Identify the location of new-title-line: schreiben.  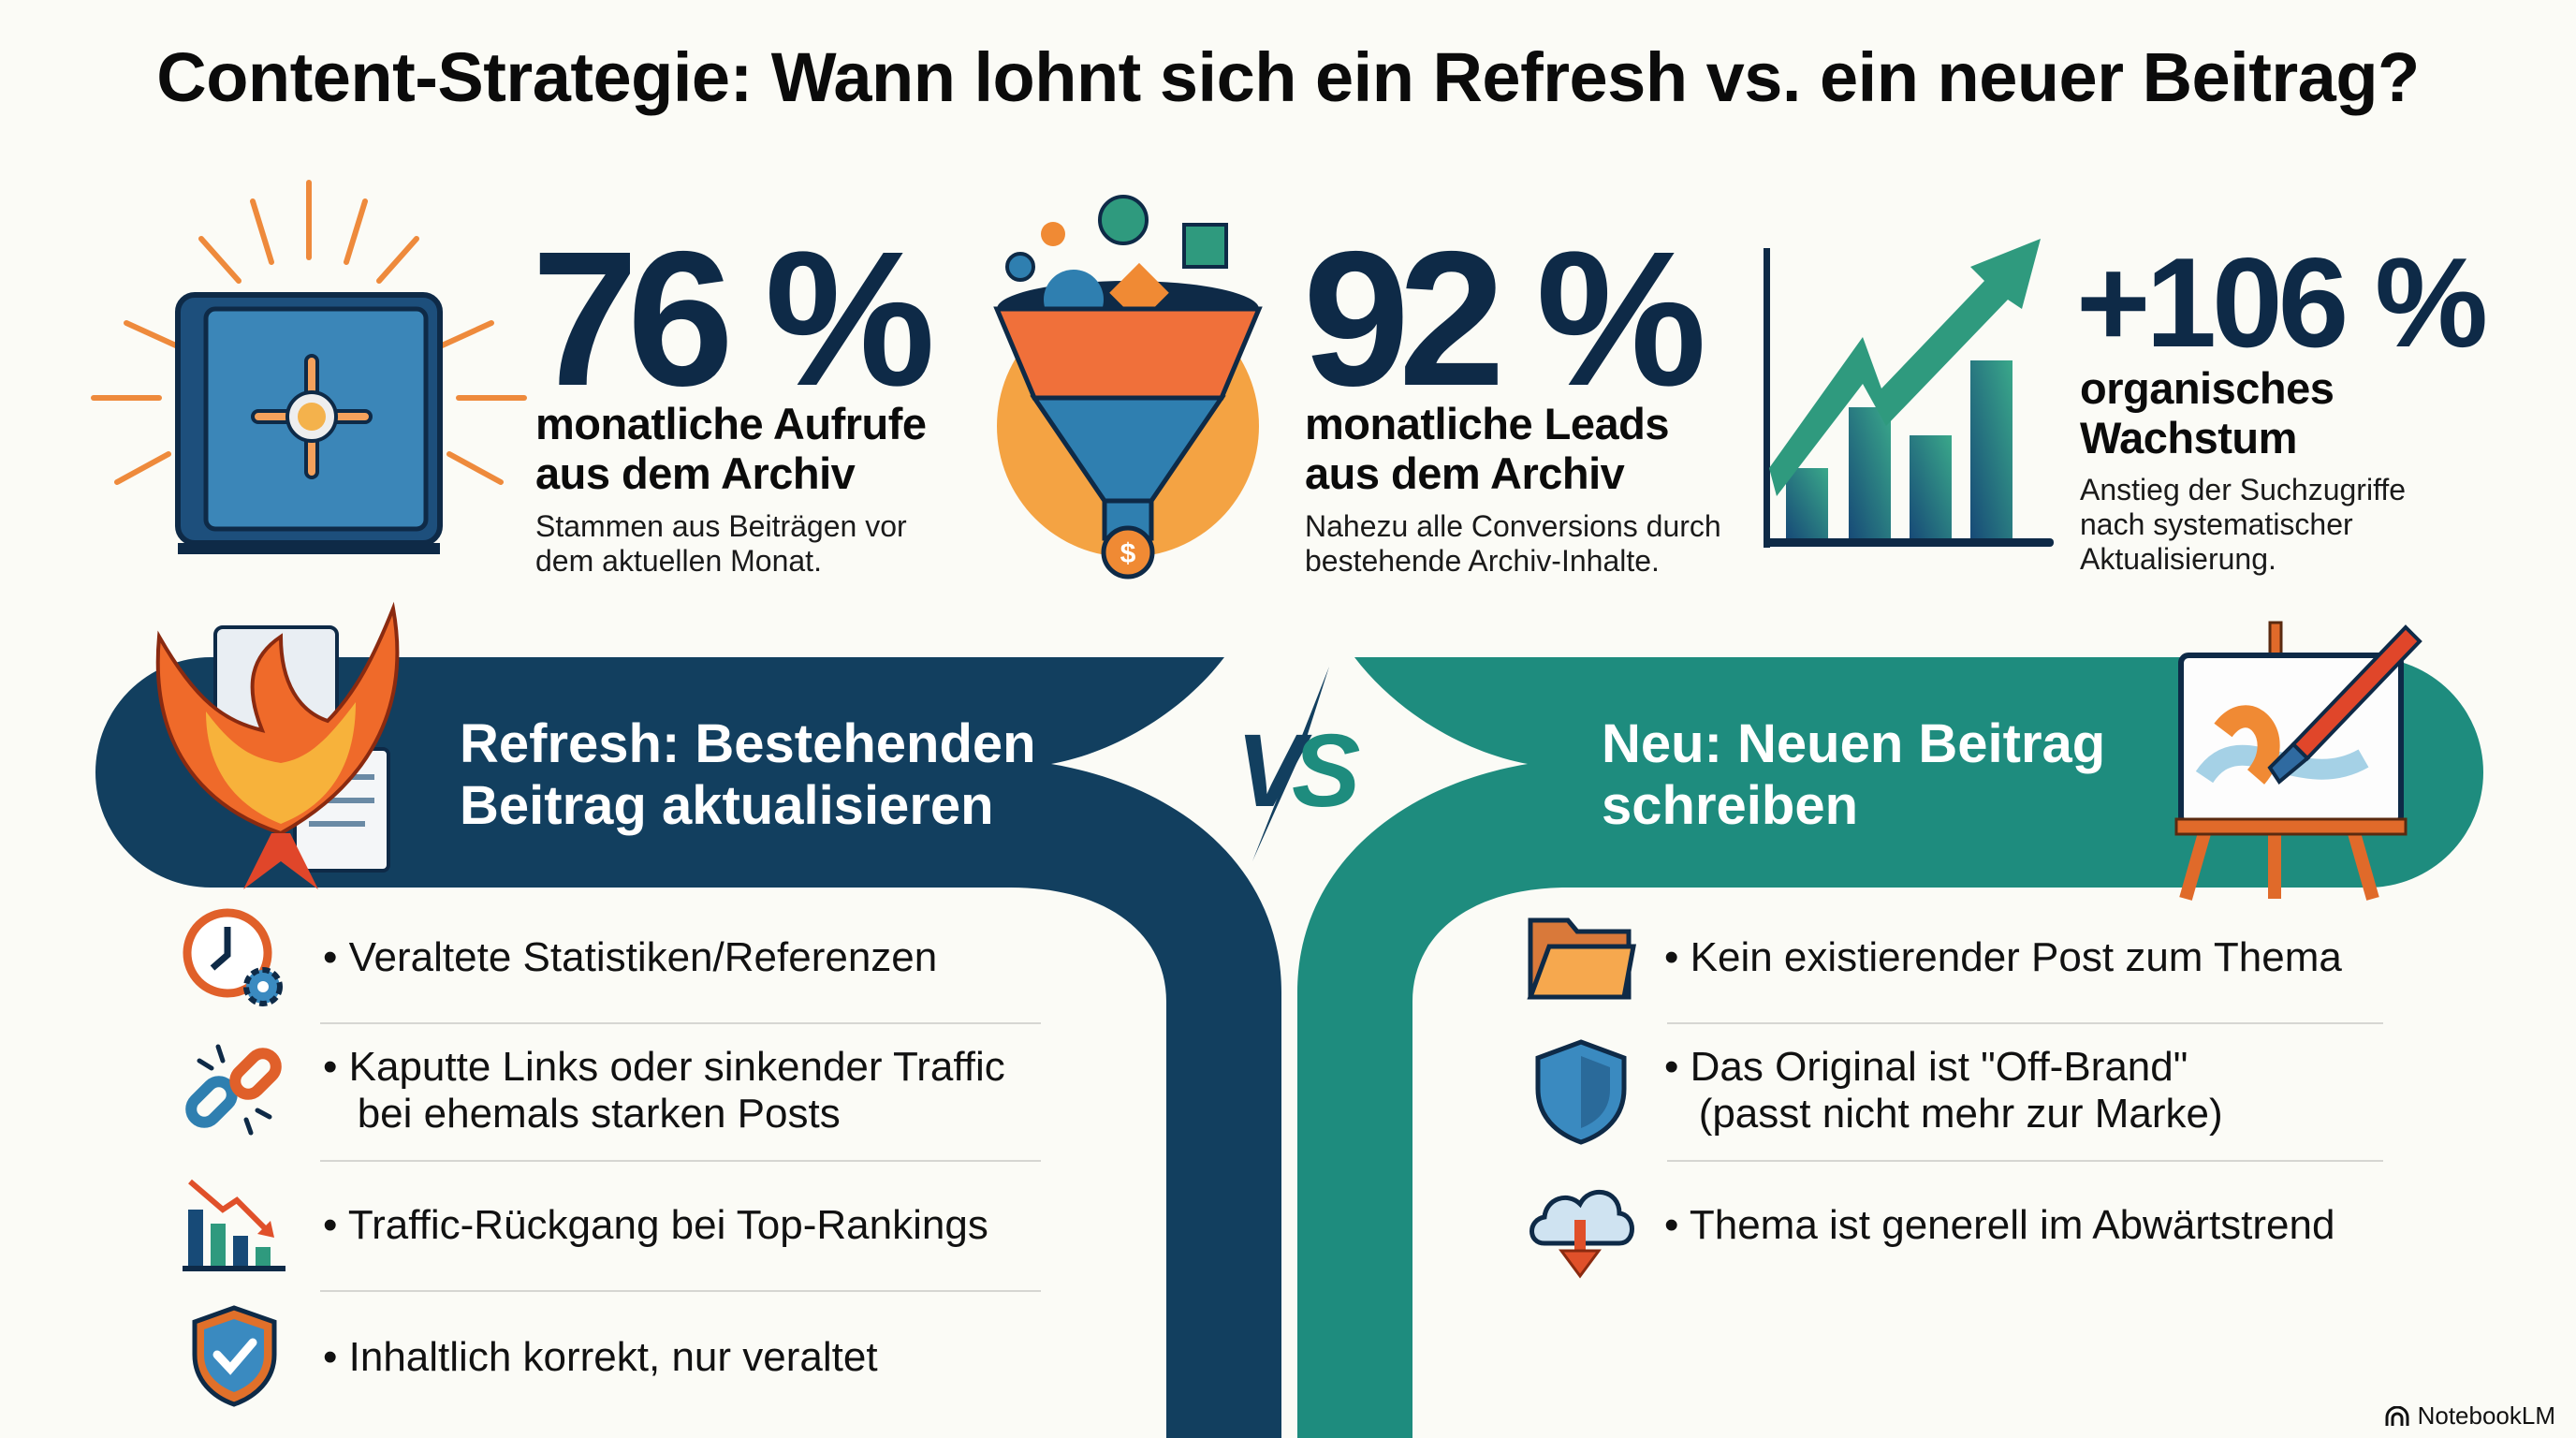
(1730, 805).